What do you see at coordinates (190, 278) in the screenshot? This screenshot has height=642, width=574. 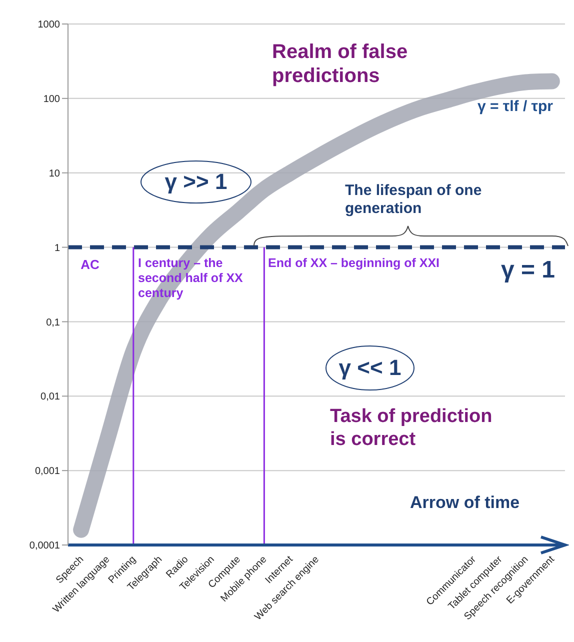 I see `annotation: I century – the second half of XX century` at bounding box center [190, 278].